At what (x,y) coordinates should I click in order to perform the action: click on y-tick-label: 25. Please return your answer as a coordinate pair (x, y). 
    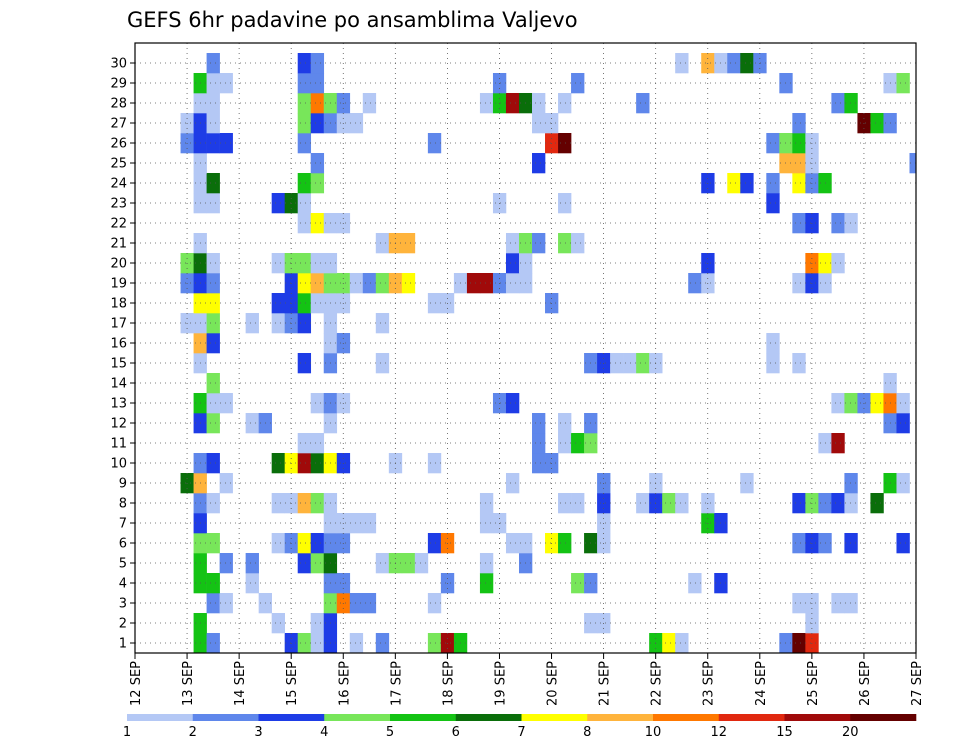
    Looking at the image, I should click on (118, 164).